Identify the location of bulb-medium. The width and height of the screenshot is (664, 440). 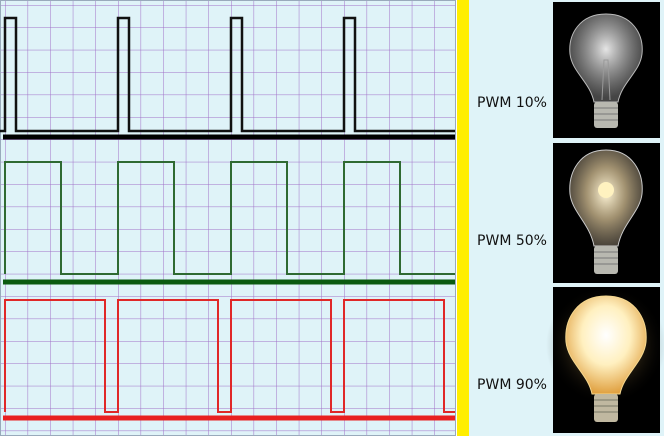
(606, 211).